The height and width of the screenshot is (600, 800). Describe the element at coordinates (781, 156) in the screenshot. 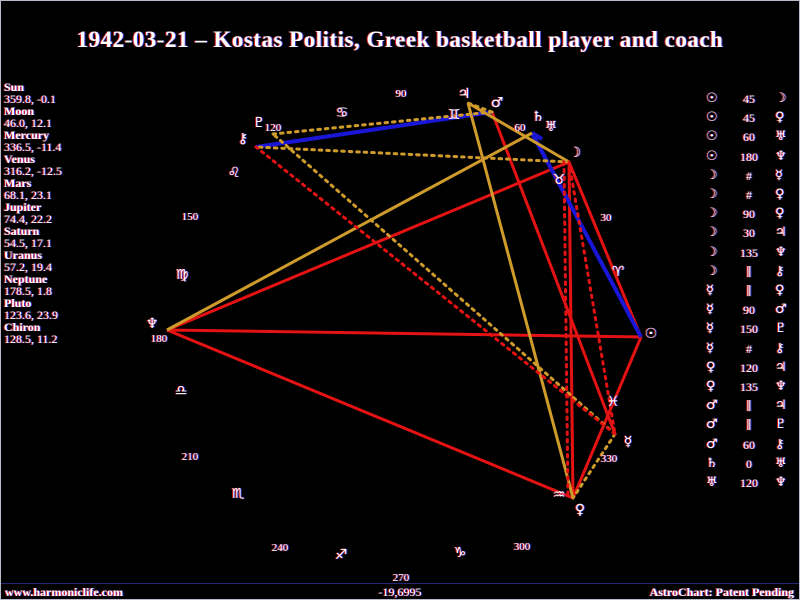

I see `neptune-glyph: ♆` at that location.